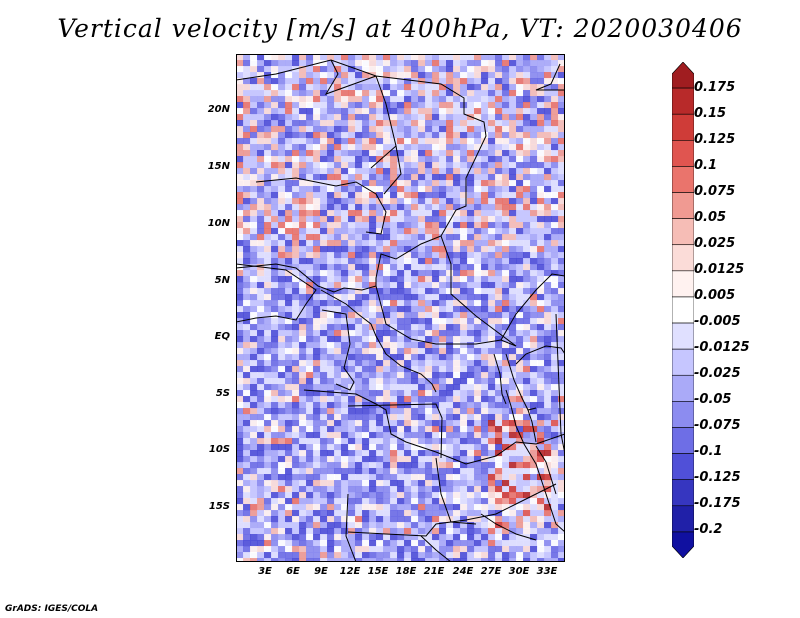  I want to click on colorbar-segment, so click(683, 336).